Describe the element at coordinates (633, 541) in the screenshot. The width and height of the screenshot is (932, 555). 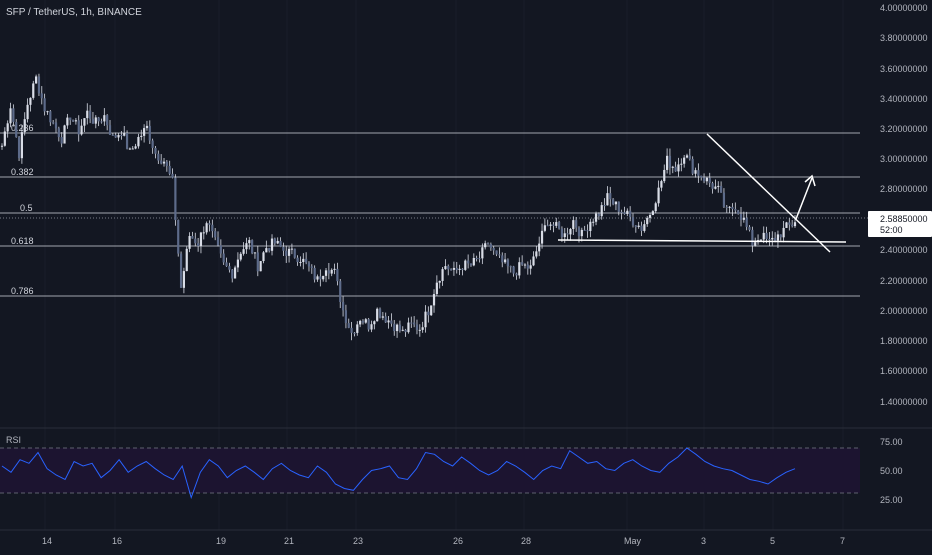
I see `time-tick: May` at that location.